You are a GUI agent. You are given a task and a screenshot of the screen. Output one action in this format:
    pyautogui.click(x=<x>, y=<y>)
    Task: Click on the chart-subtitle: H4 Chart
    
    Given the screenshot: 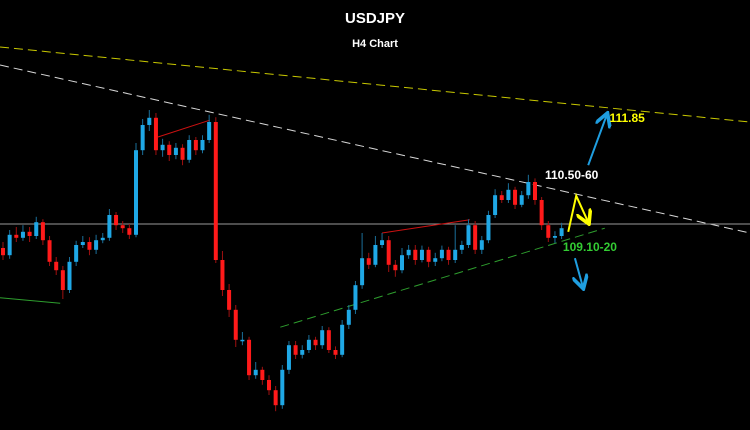 What is the action you would take?
    pyautogui.click(x=375, y=44)
    